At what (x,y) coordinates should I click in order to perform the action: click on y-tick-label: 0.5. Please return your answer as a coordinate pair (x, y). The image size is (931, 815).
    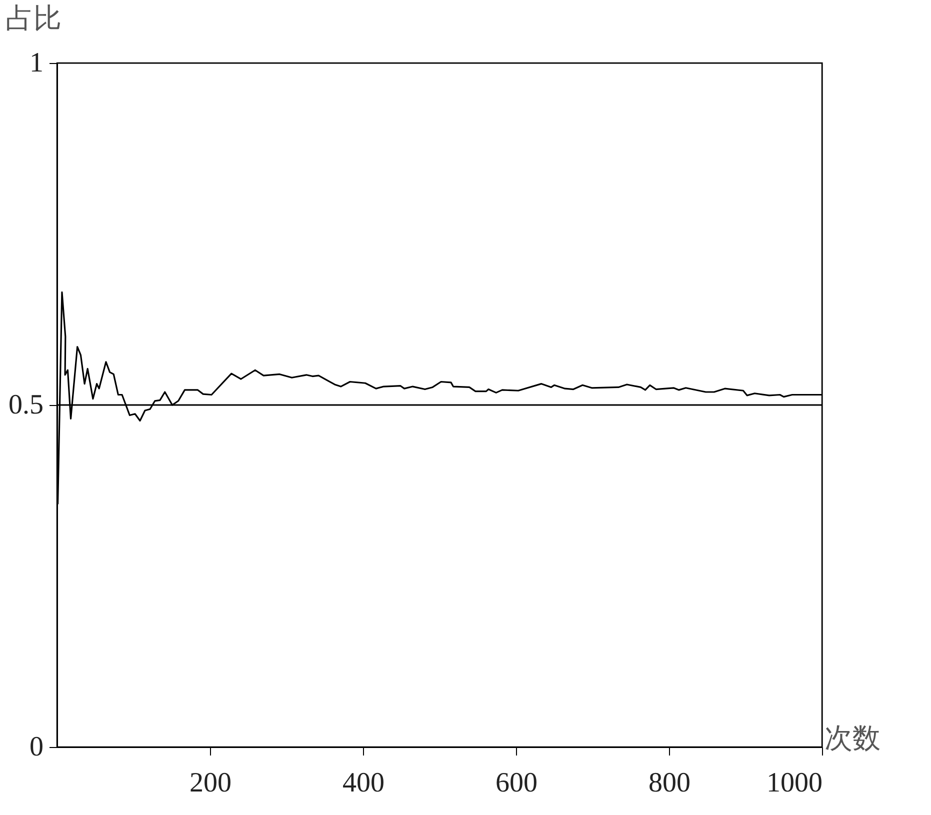
    Looking at the image, I should click on (26, 405).